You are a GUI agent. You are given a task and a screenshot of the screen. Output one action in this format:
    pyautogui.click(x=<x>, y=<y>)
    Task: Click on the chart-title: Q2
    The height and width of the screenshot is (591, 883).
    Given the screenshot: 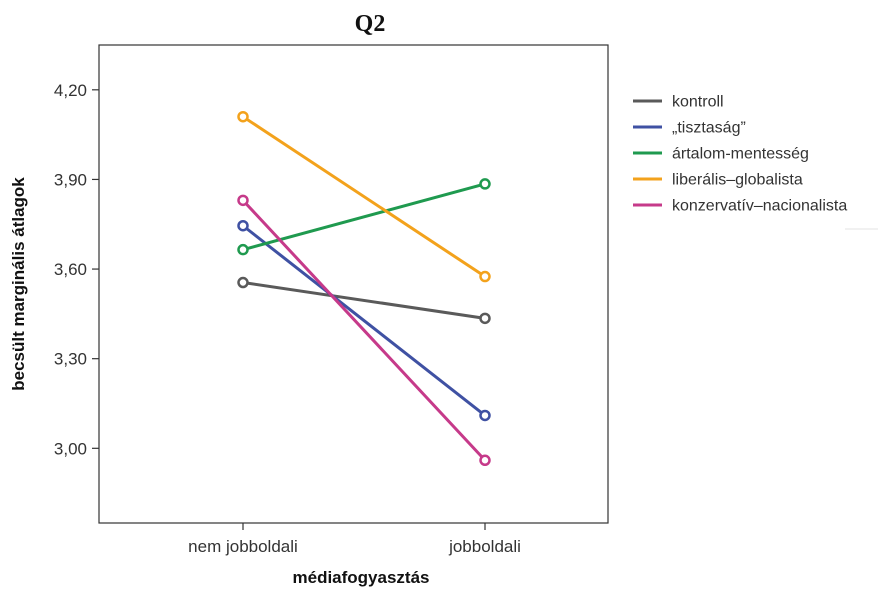 What is the action you would take?
    pyautogui.click(x=370, y=24)
    